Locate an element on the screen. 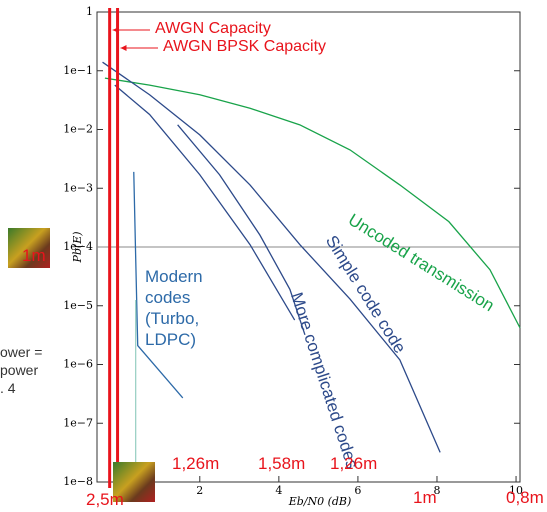  x-axis-label: Eb/N0 (dB) is located at coordinates (320, 501).